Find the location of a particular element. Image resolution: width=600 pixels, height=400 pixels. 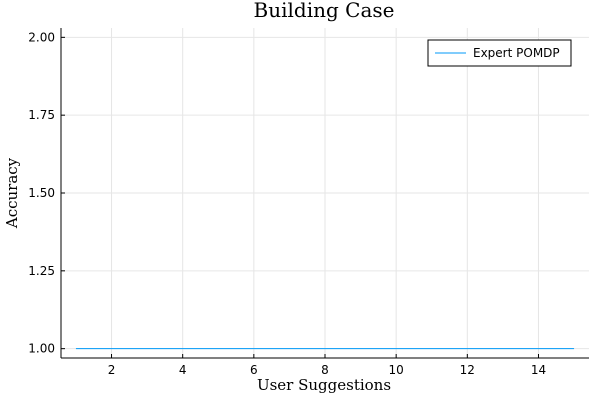

x-tick-label: 8 is located at coordinates (325, 370).